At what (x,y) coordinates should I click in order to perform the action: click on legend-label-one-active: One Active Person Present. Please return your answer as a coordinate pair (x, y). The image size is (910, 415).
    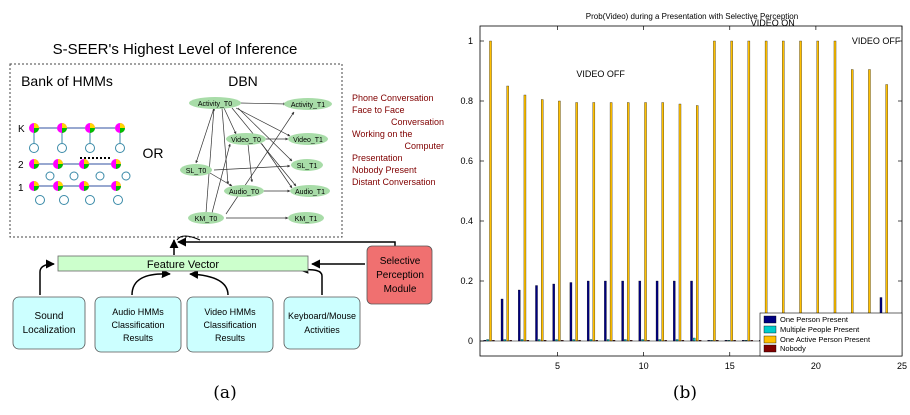
    Looking at the image, I should click on (825, 339).